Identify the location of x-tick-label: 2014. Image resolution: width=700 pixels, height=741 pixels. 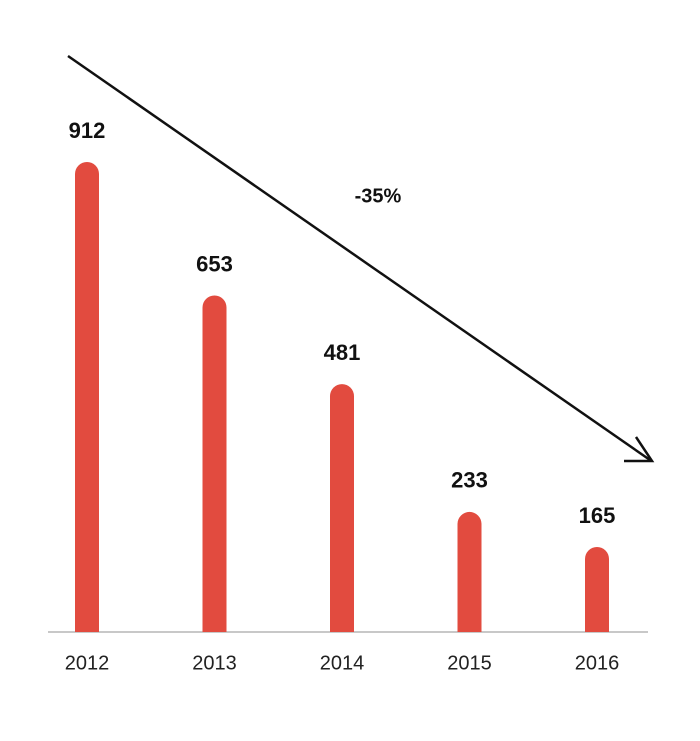
(342, 663).